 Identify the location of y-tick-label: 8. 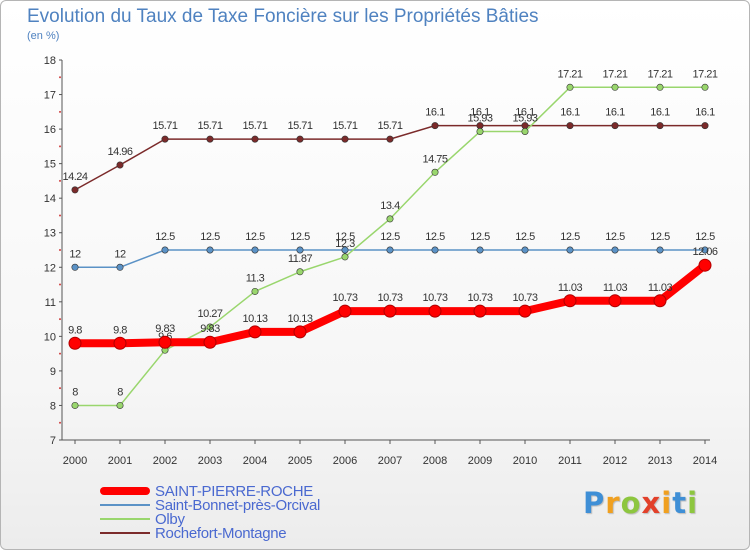
(53, 406).